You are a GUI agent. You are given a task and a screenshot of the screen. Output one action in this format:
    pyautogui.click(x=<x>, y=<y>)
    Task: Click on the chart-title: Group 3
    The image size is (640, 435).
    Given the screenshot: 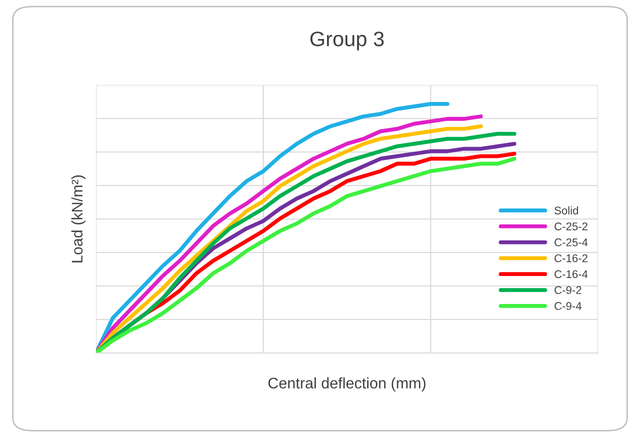 What is the action you would take?
    pyautogui.click(x=347, y=41)
    